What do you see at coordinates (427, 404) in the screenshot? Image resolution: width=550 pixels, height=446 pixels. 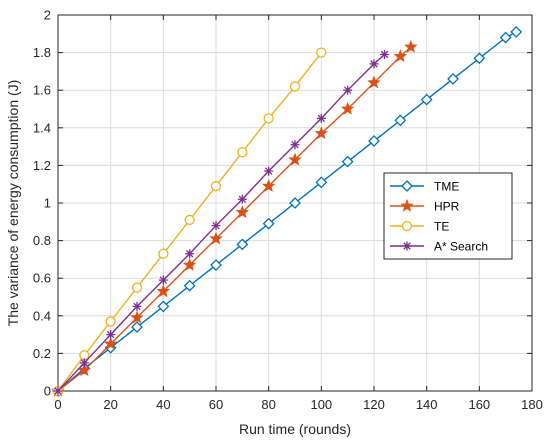 I see `x-tick-label: 140` at bounding box center [427, 404].